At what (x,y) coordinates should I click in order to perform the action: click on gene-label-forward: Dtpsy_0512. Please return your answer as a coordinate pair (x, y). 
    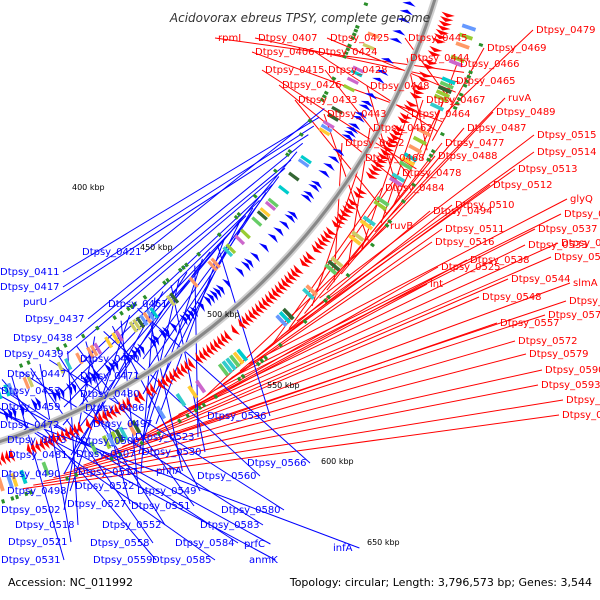
    Looking at the image, I should click on (523, 185).